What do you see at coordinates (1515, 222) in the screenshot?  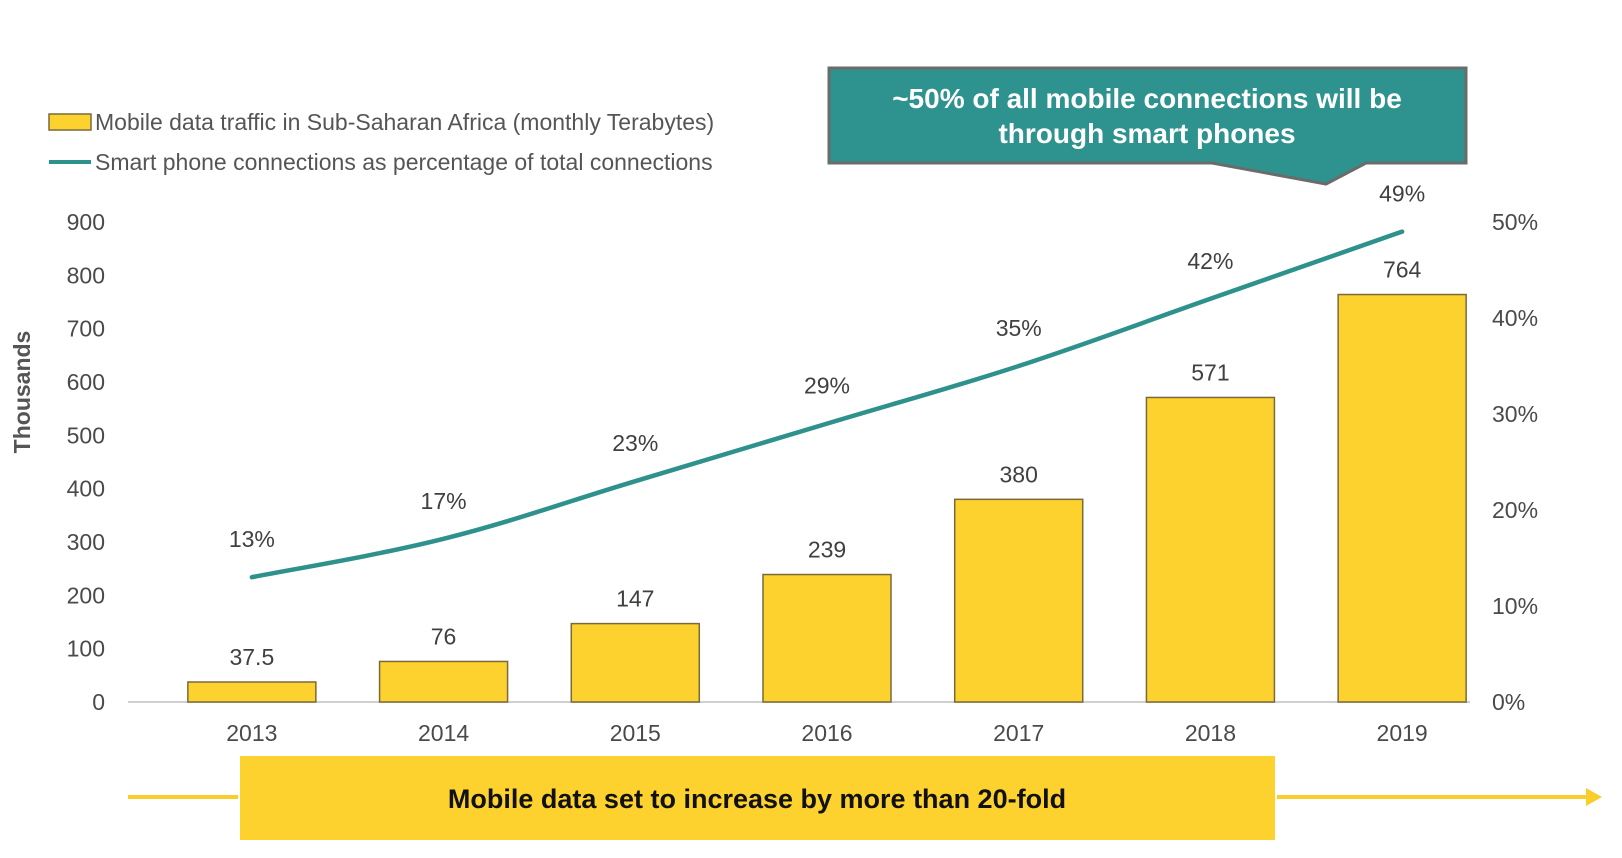 I see `y2-tick-label: 50%` at bounding box center [1515, 222].